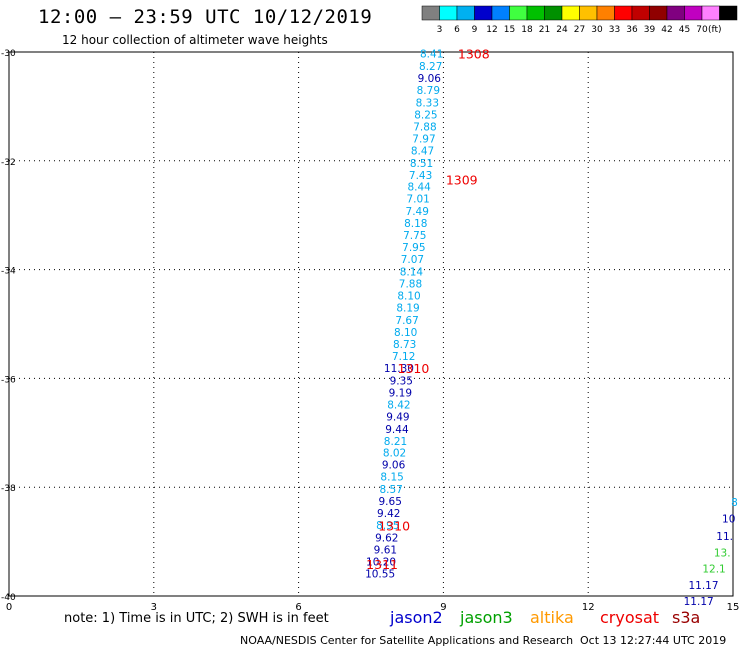 This screenshot has height=650, width=740. I want to click on legend-tick-label: 21, so click(544, 30).